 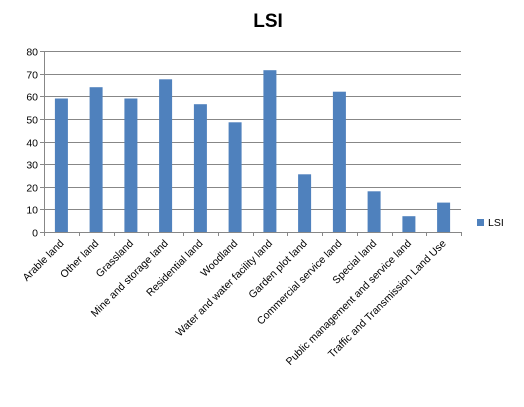 What do you see at coordinates (32, 166) in the screenshot?
I see `y-tick-label: 30` at bounding box center [32, 166].